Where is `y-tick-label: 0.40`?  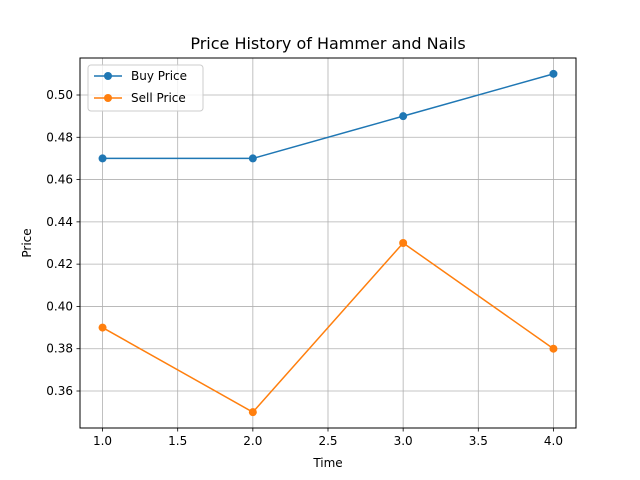 y-tick-label: 0.40 is located at coordinates (59, 306).